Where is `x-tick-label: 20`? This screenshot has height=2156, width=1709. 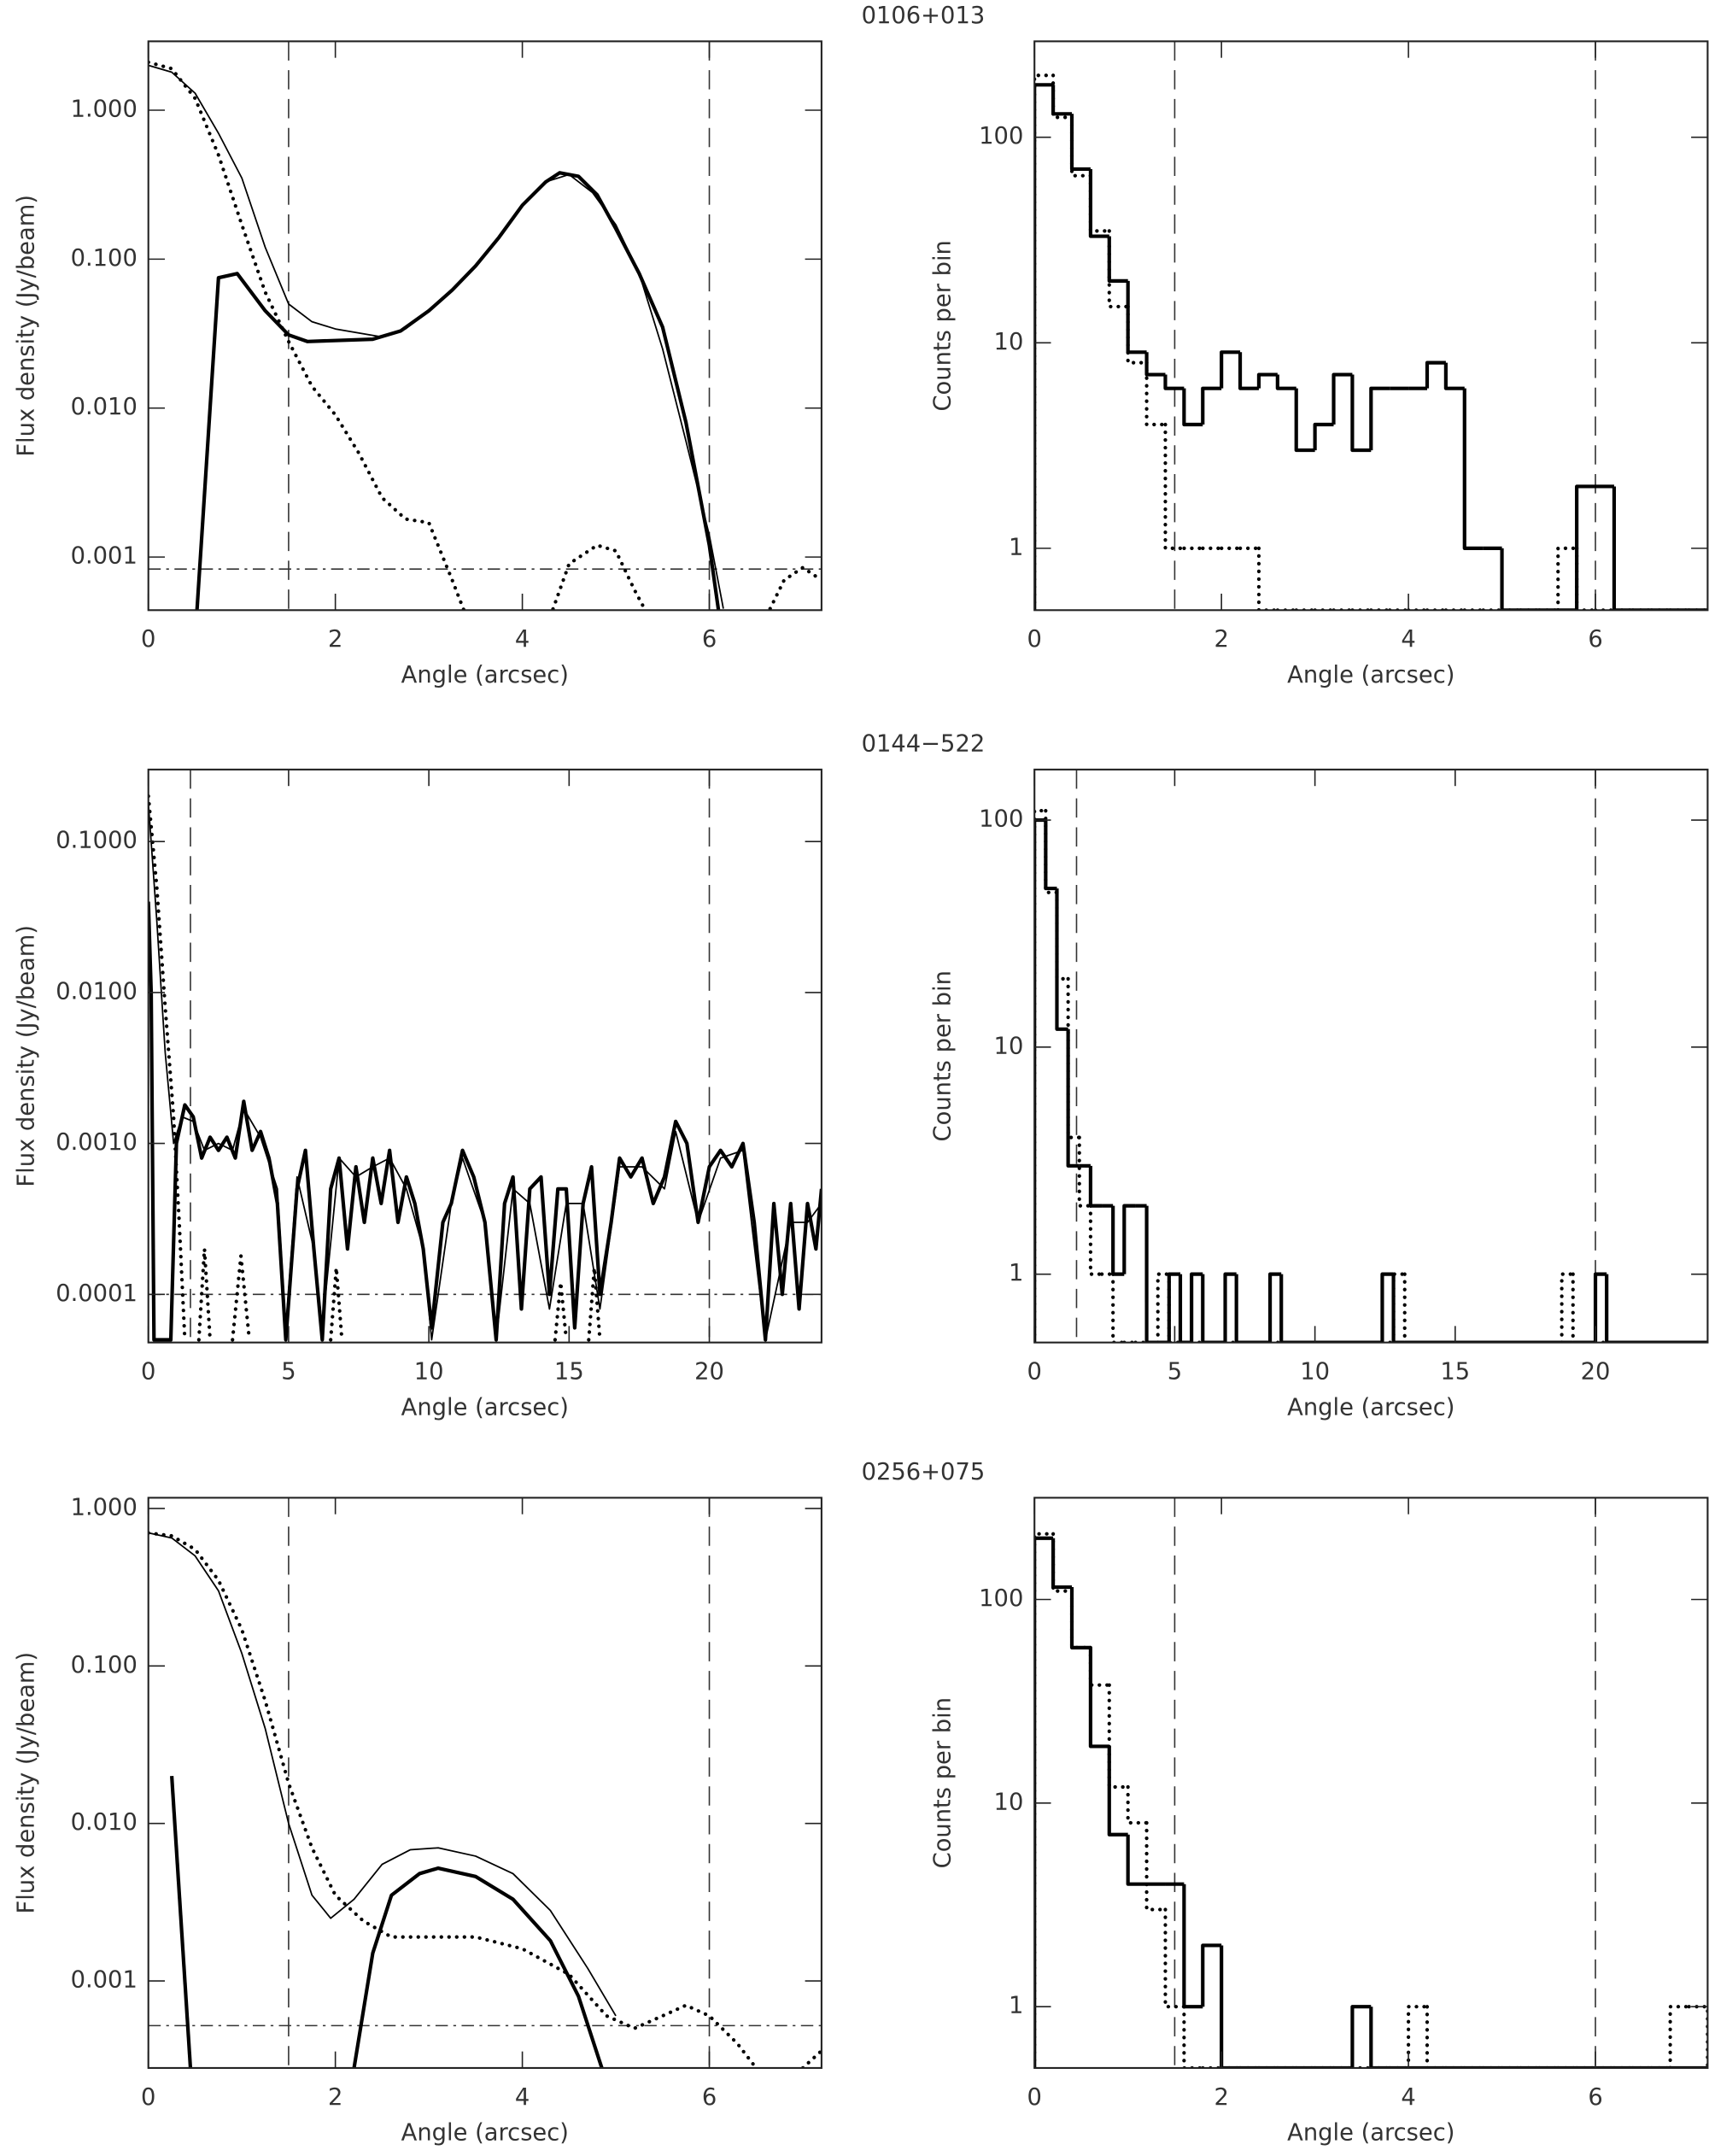
x-tick-label: 20 is located at coordinates (1596, 1372).